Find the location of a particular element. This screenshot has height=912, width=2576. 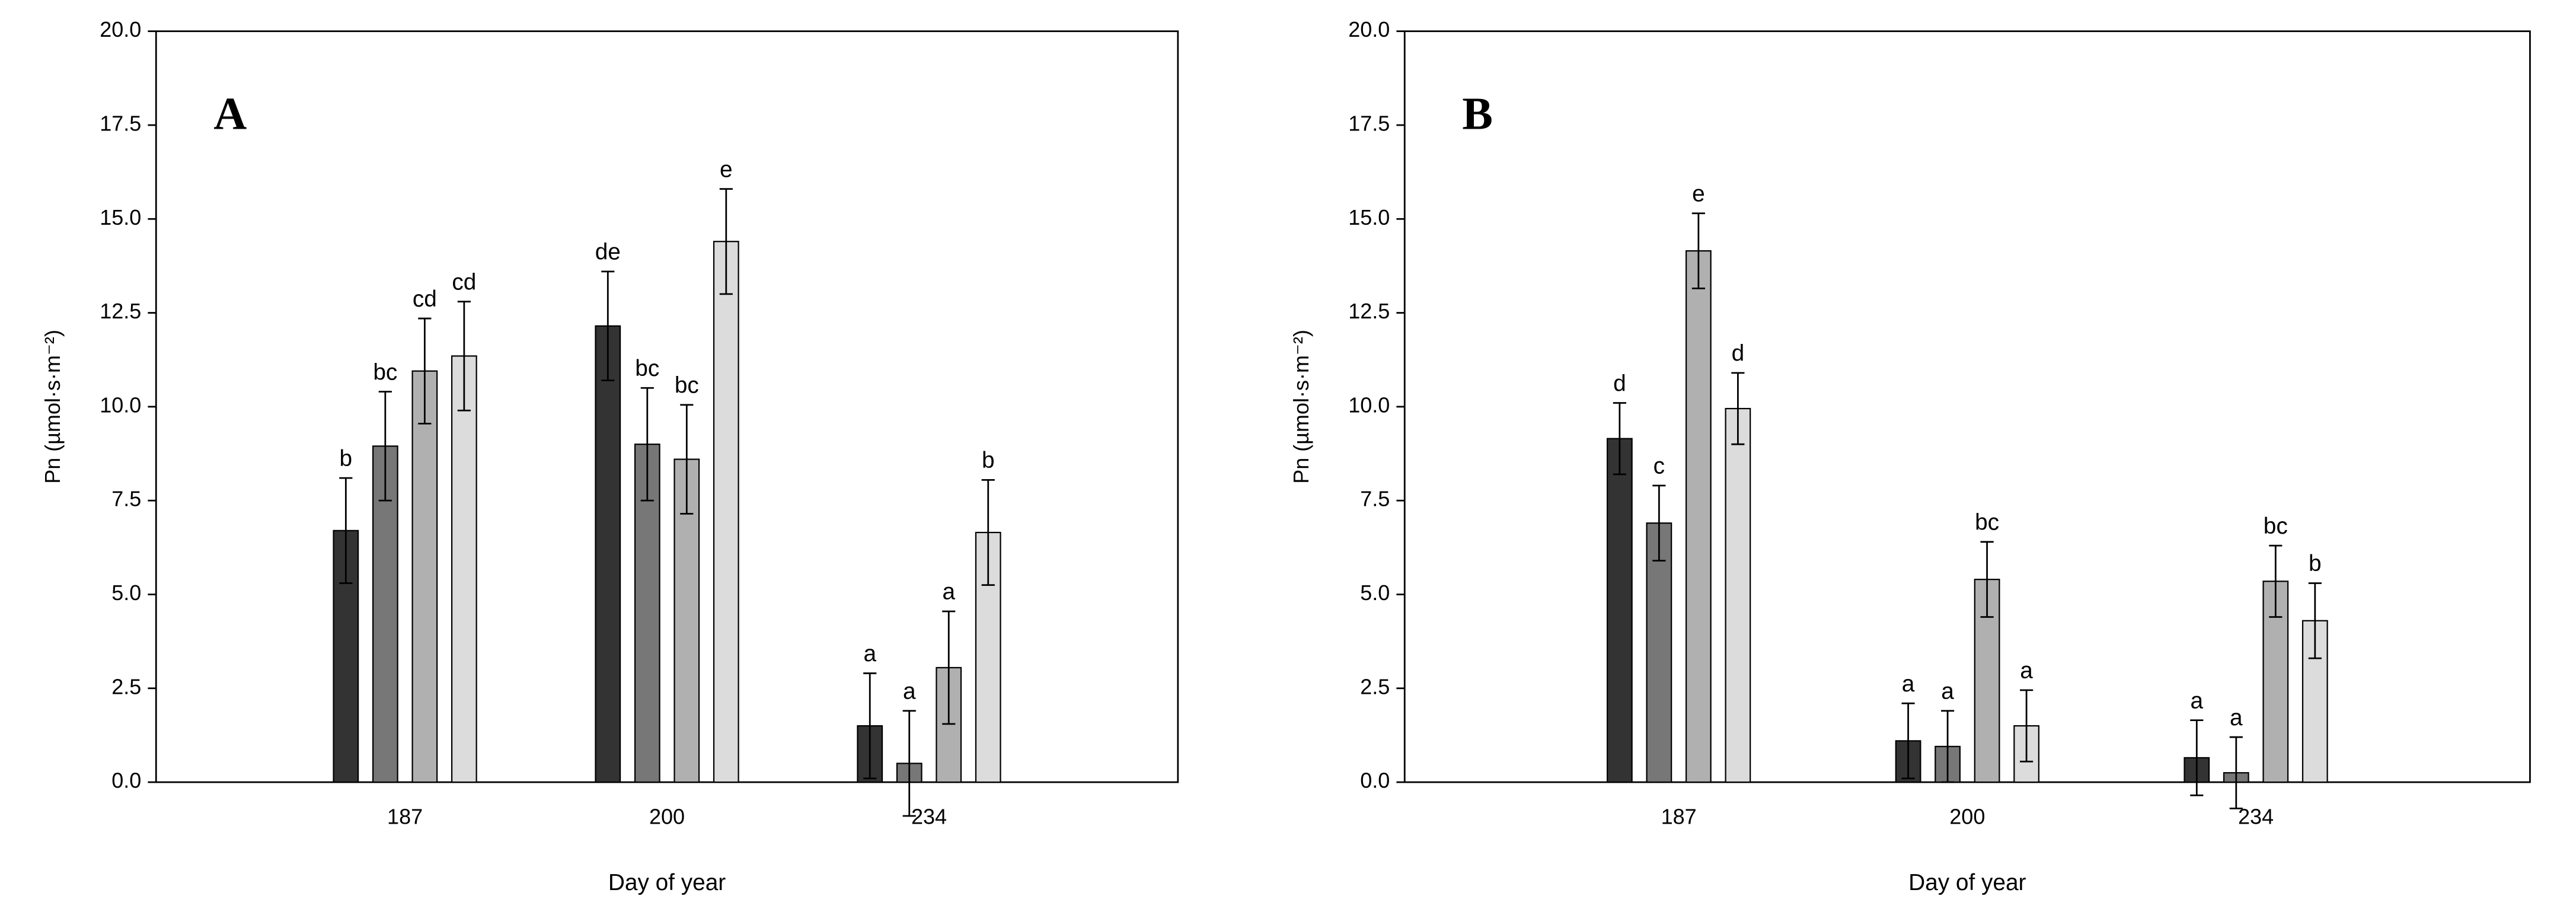

panel-label: B is located at coordinates (1477, 113).